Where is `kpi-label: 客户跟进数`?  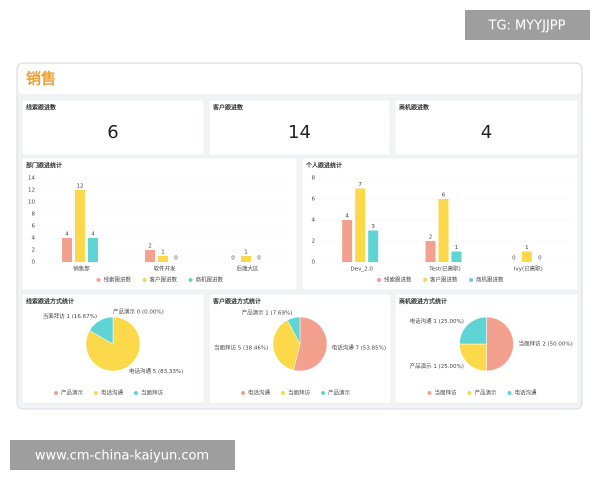
kpi-label: 客户跟进数 is located at coordinates (228, 108).